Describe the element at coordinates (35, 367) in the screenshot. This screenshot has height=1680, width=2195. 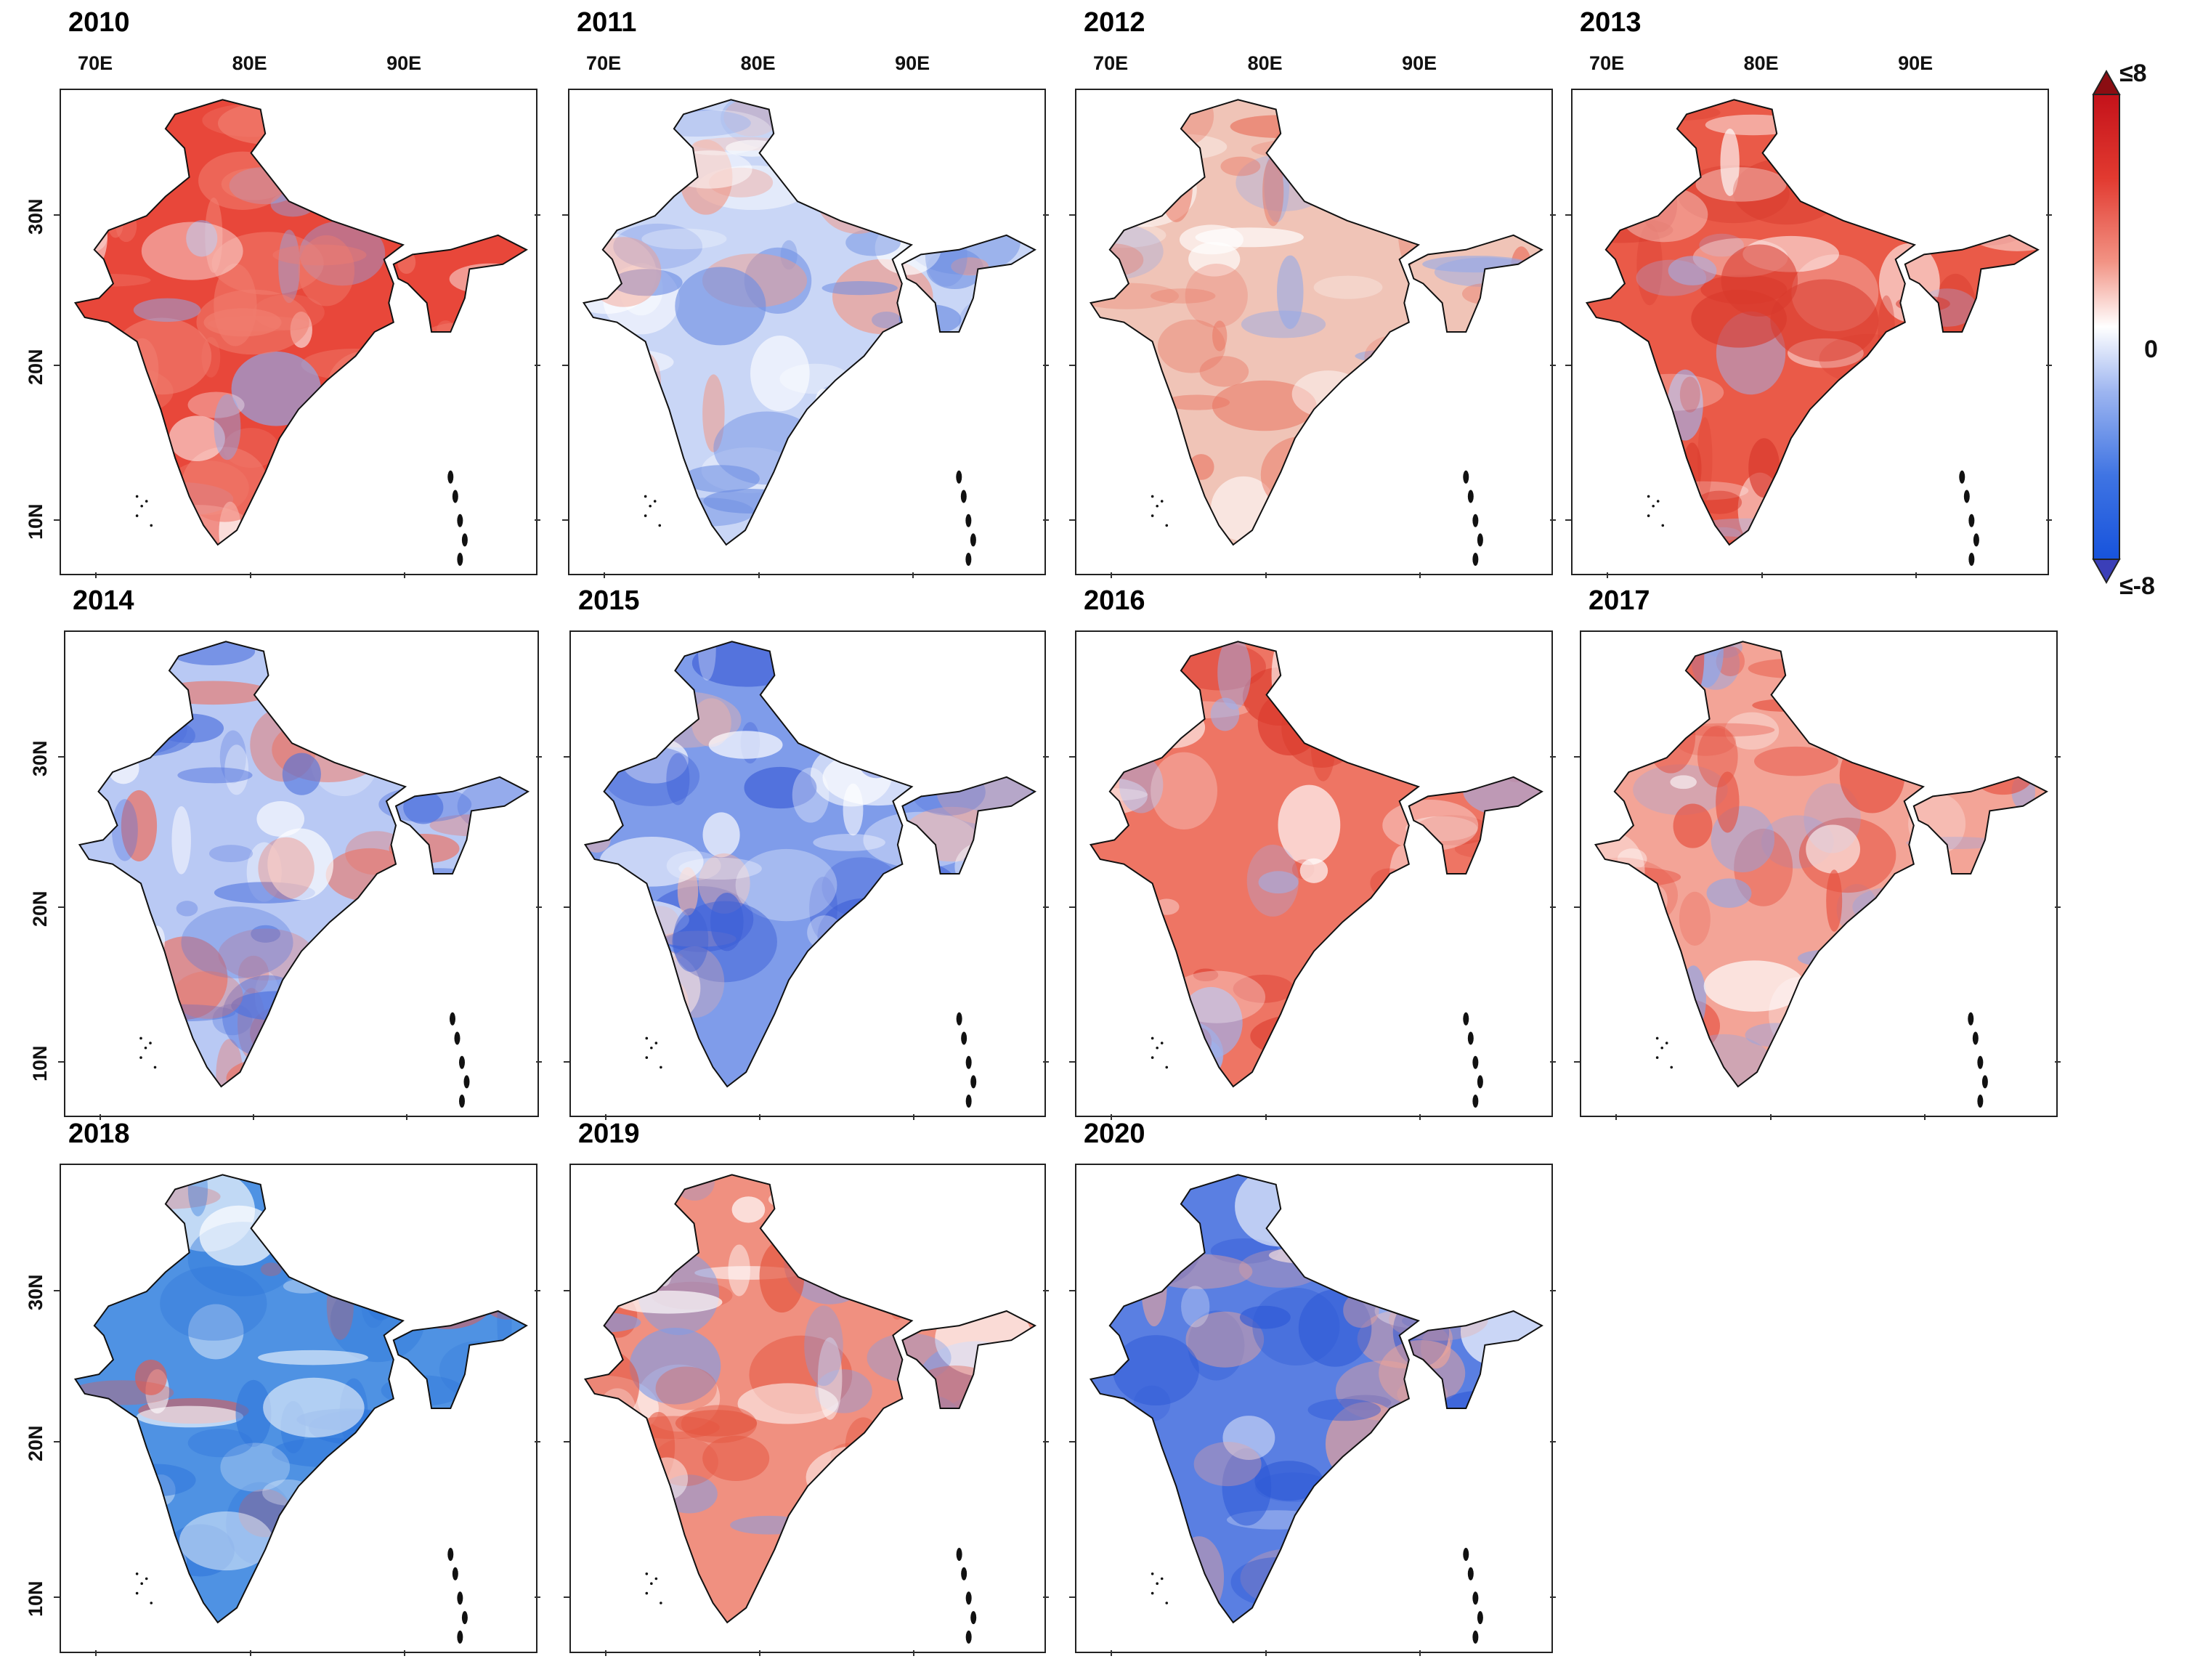
I see `lat-tick-label: 20N` at that location.